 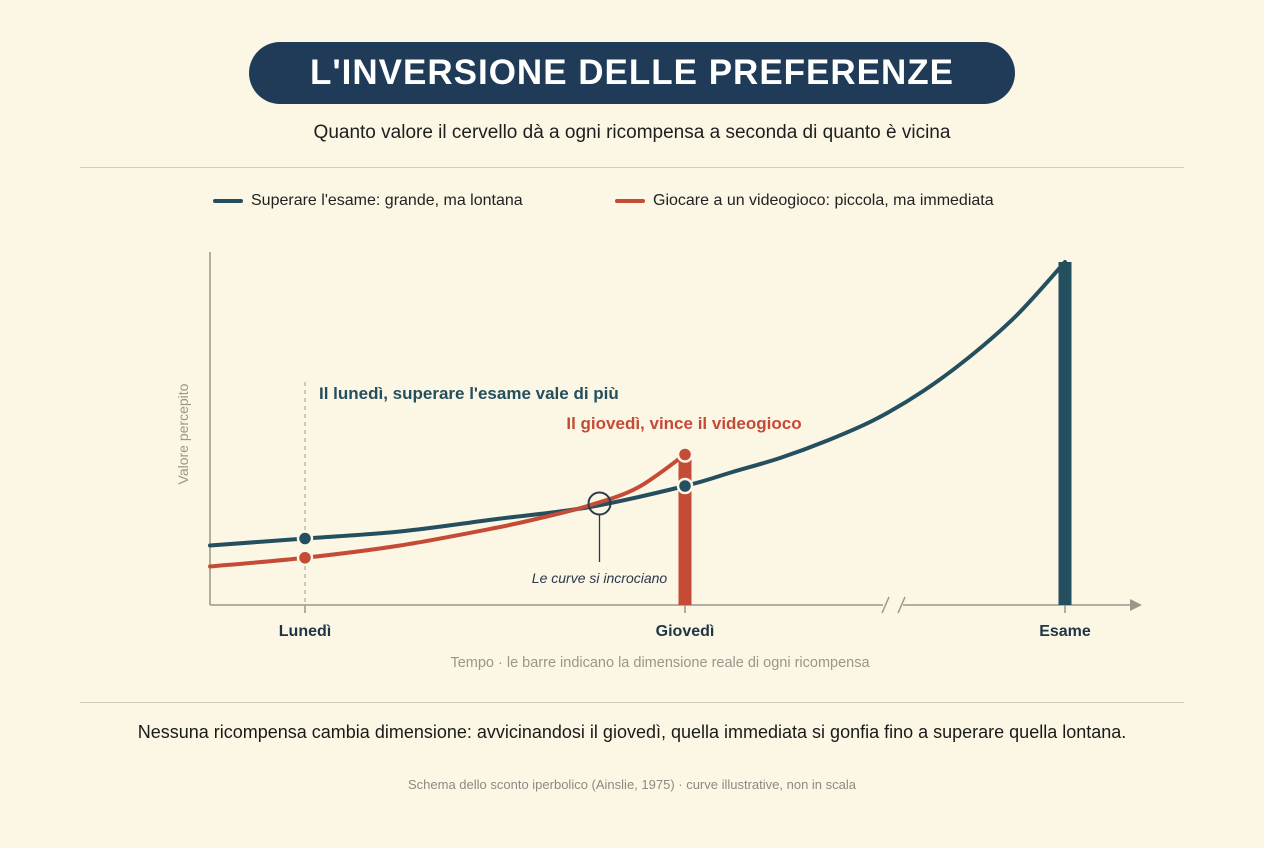 What do you see at coordinates (632, 167) in the screenshot?
I see `top-divider` at bounding box center [632, 167].